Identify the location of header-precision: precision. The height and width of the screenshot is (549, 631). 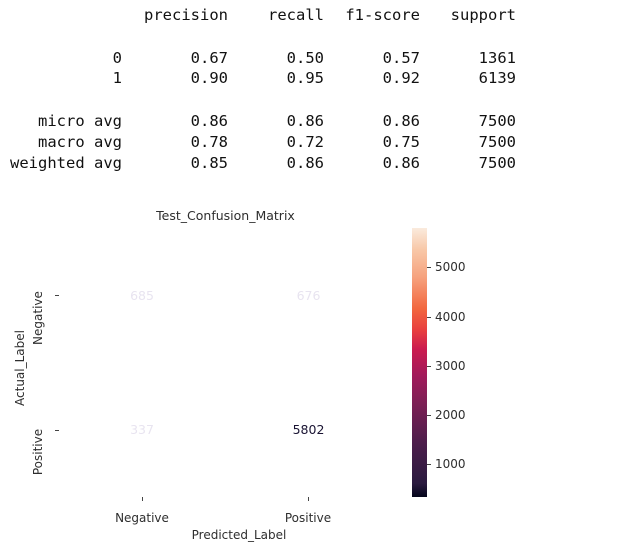
(186, 15).